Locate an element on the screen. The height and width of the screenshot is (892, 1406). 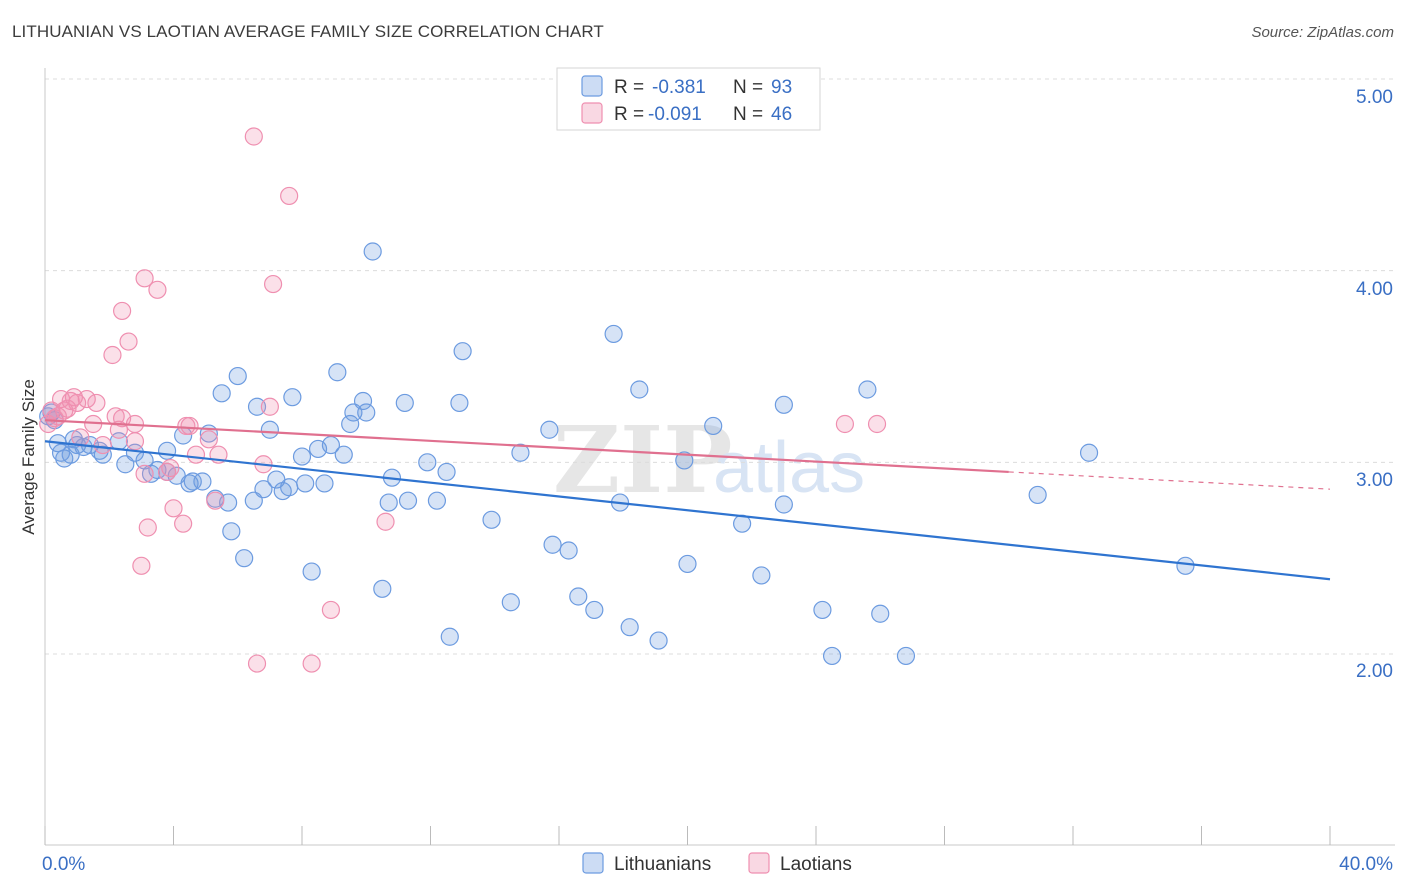
trend-line-laotians is located at coordinates (526, 446).